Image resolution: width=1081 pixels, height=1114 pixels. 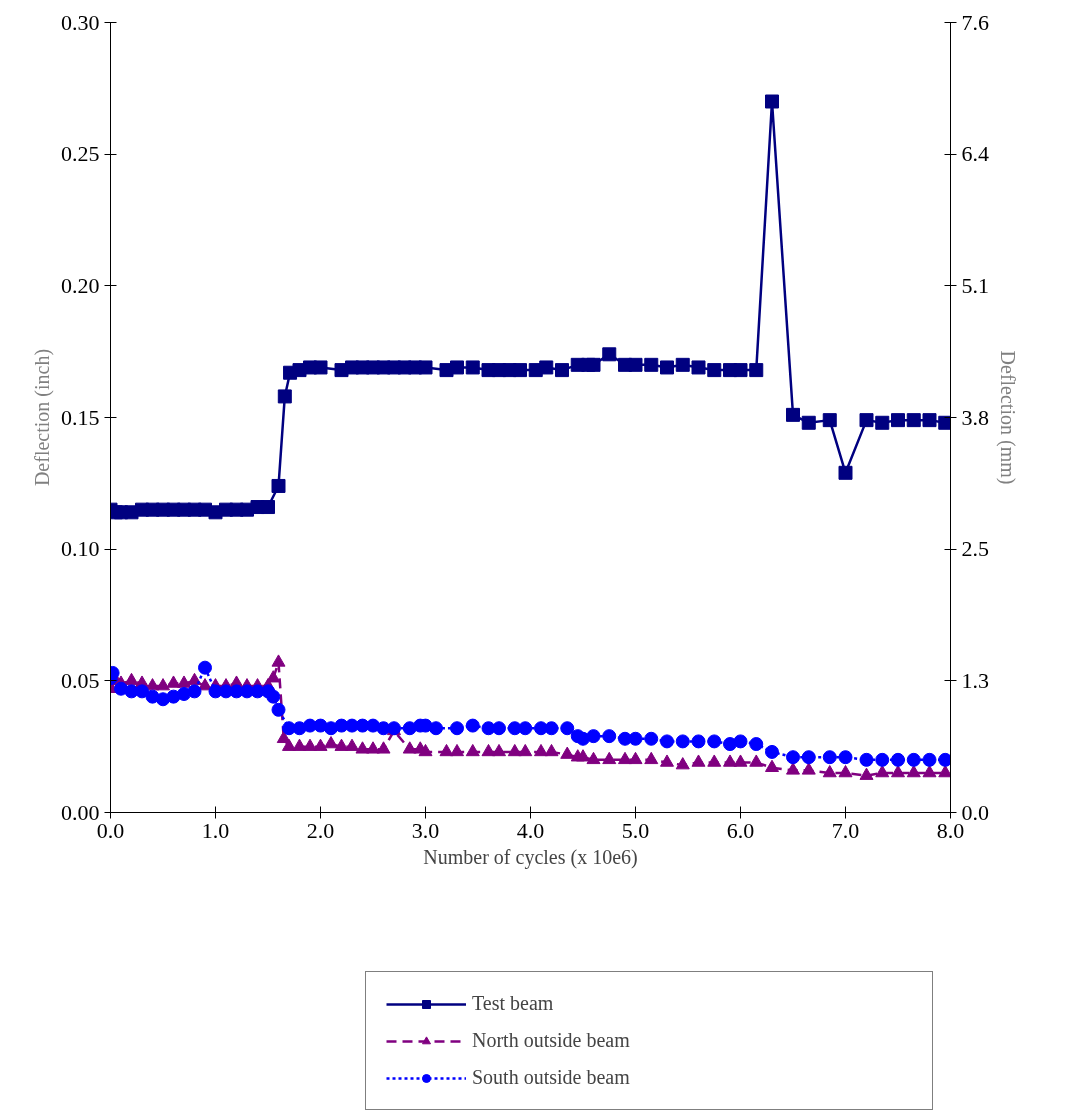 What do you see at coordinates (80, 22) in the screenshot?
I see `y-tick-label: 0.30` at bounding box center [80, 22].